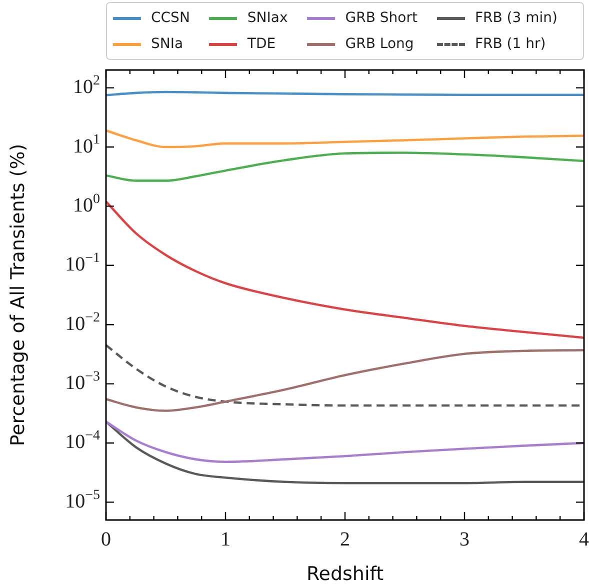  Describe the element at coordinates (510, 44) in the screenshot. I see `legend-label: FRB (1 hr)` at that location.